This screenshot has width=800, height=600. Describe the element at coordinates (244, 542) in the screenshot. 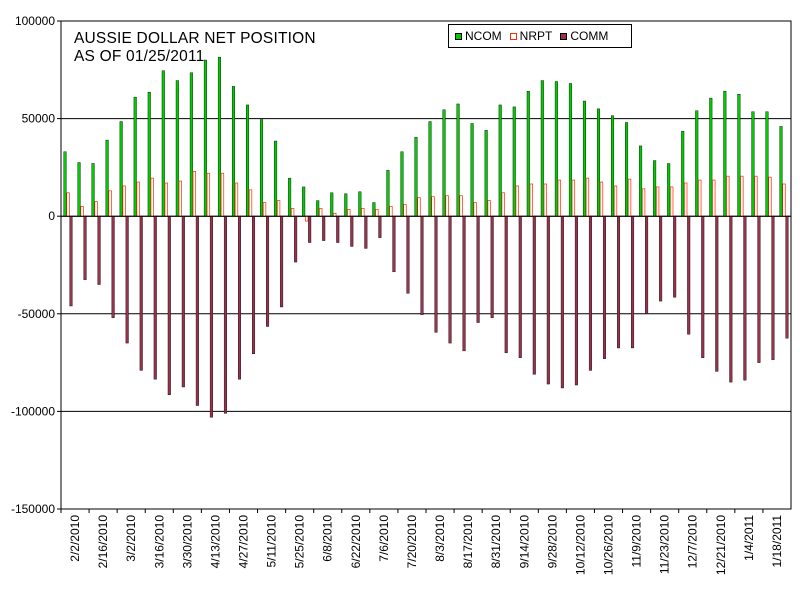

I see `x-tick-label: 4/27/2010` at that location.